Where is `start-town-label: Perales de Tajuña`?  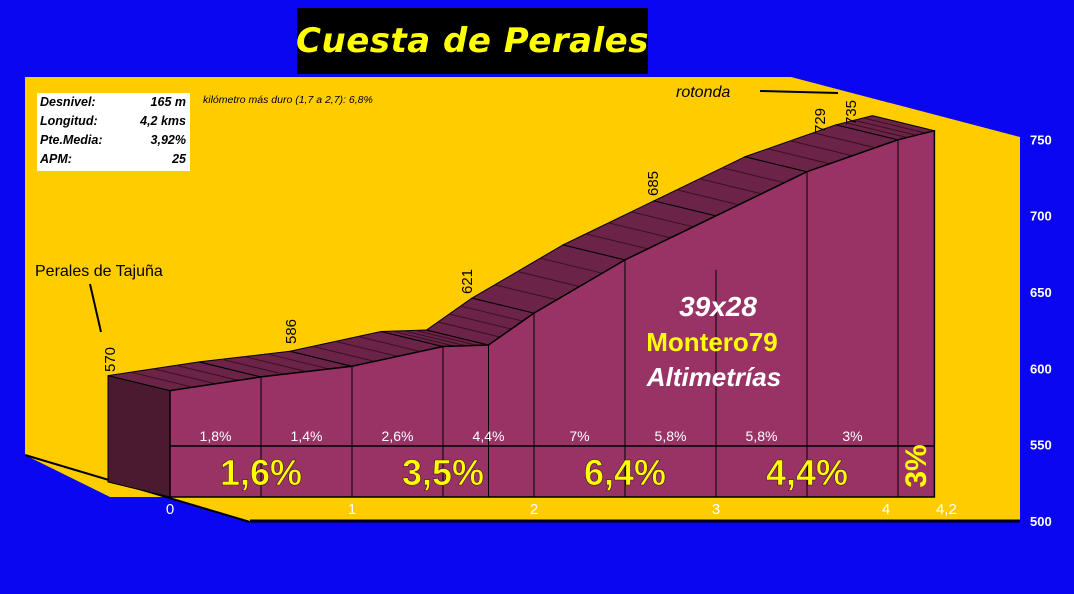 start-town-label: Perales de Tajuña is located at coordinates (99, 271).